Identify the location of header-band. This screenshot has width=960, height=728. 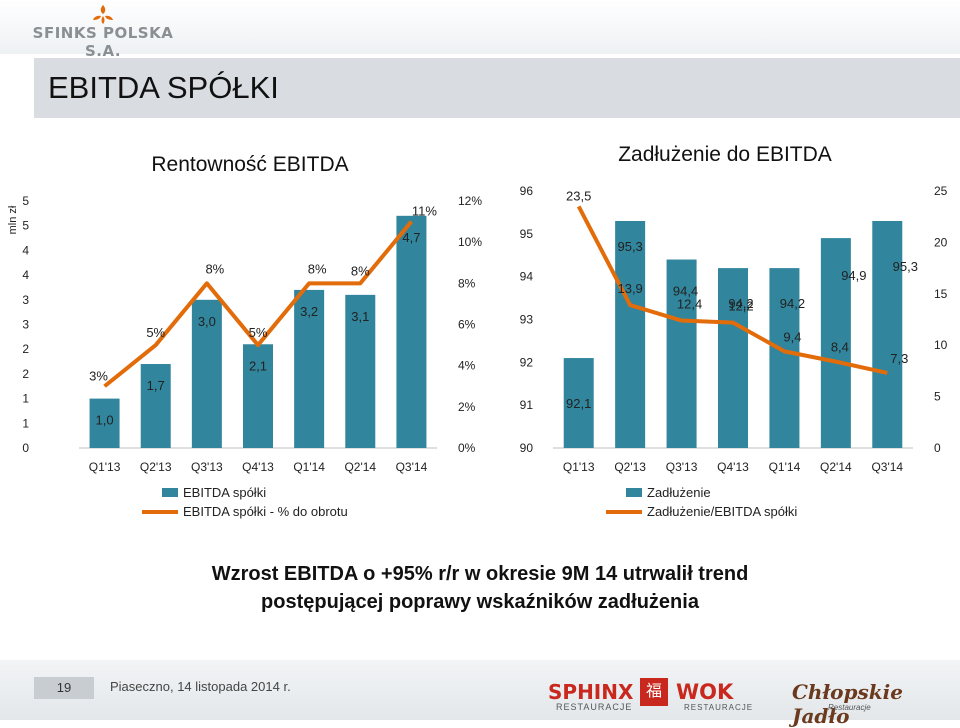
(480, 27).